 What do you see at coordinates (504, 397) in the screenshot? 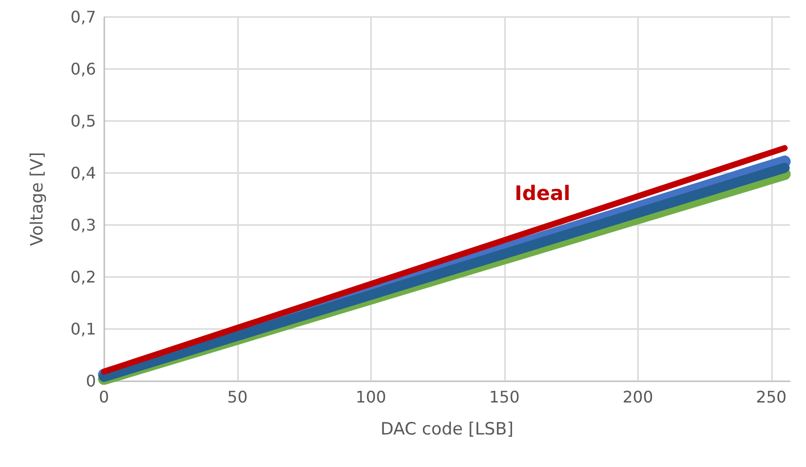
I see `x-tick-label: 150` at bounding box center [504, 397].